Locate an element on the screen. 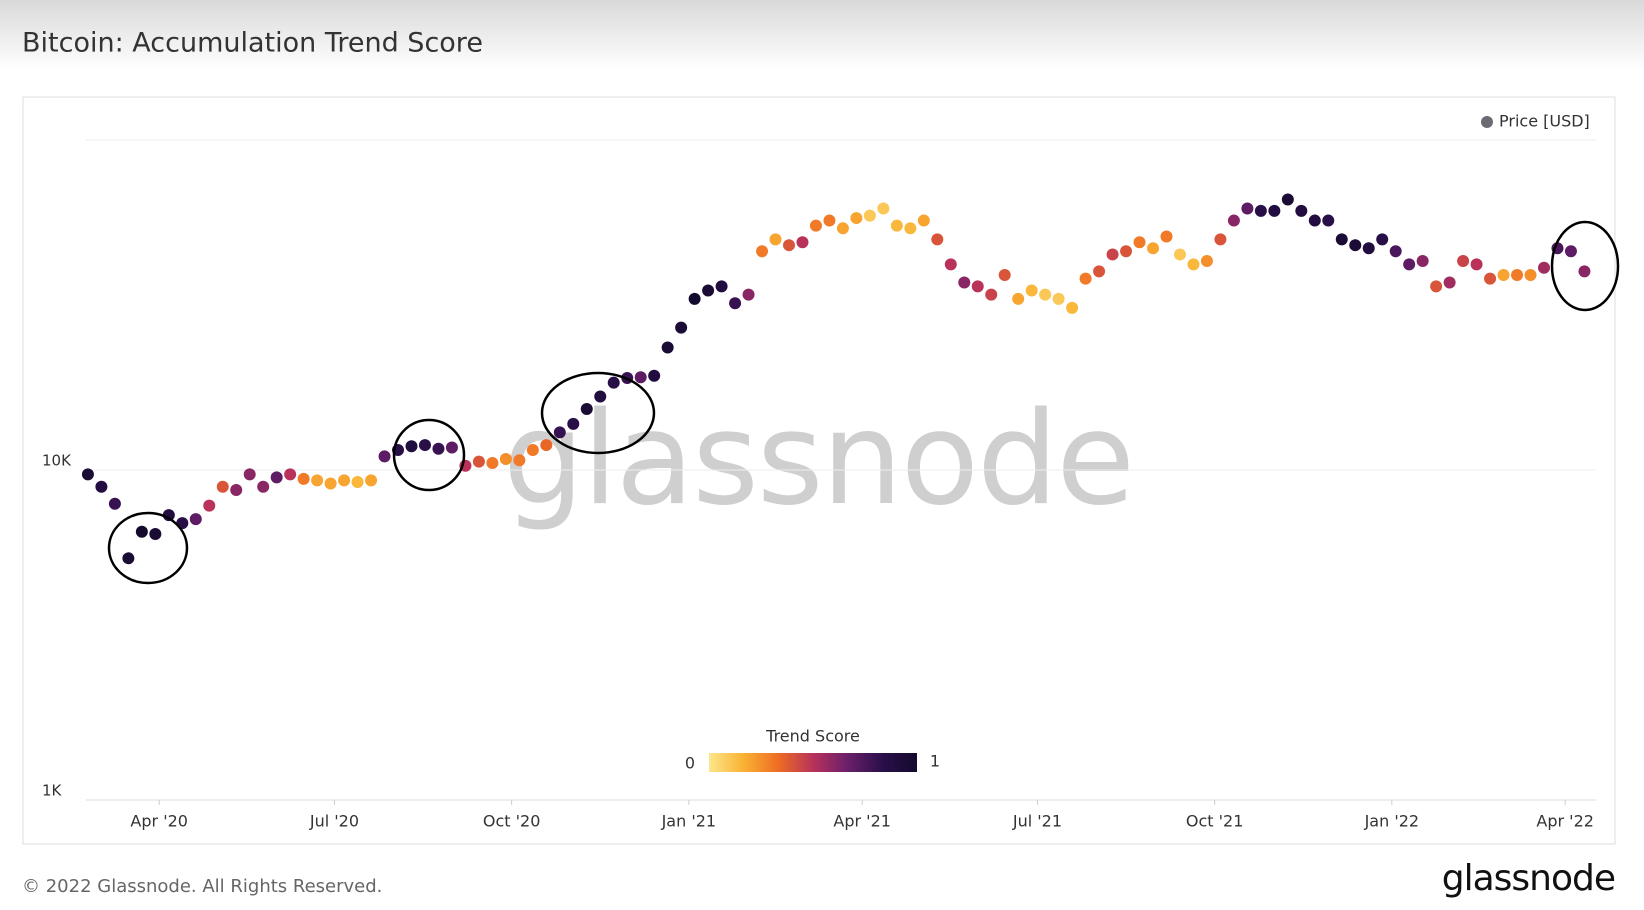 This screenshot has width=1644, height=910. x-tick-label: Apr '20 is located at coordinates (159, 821).